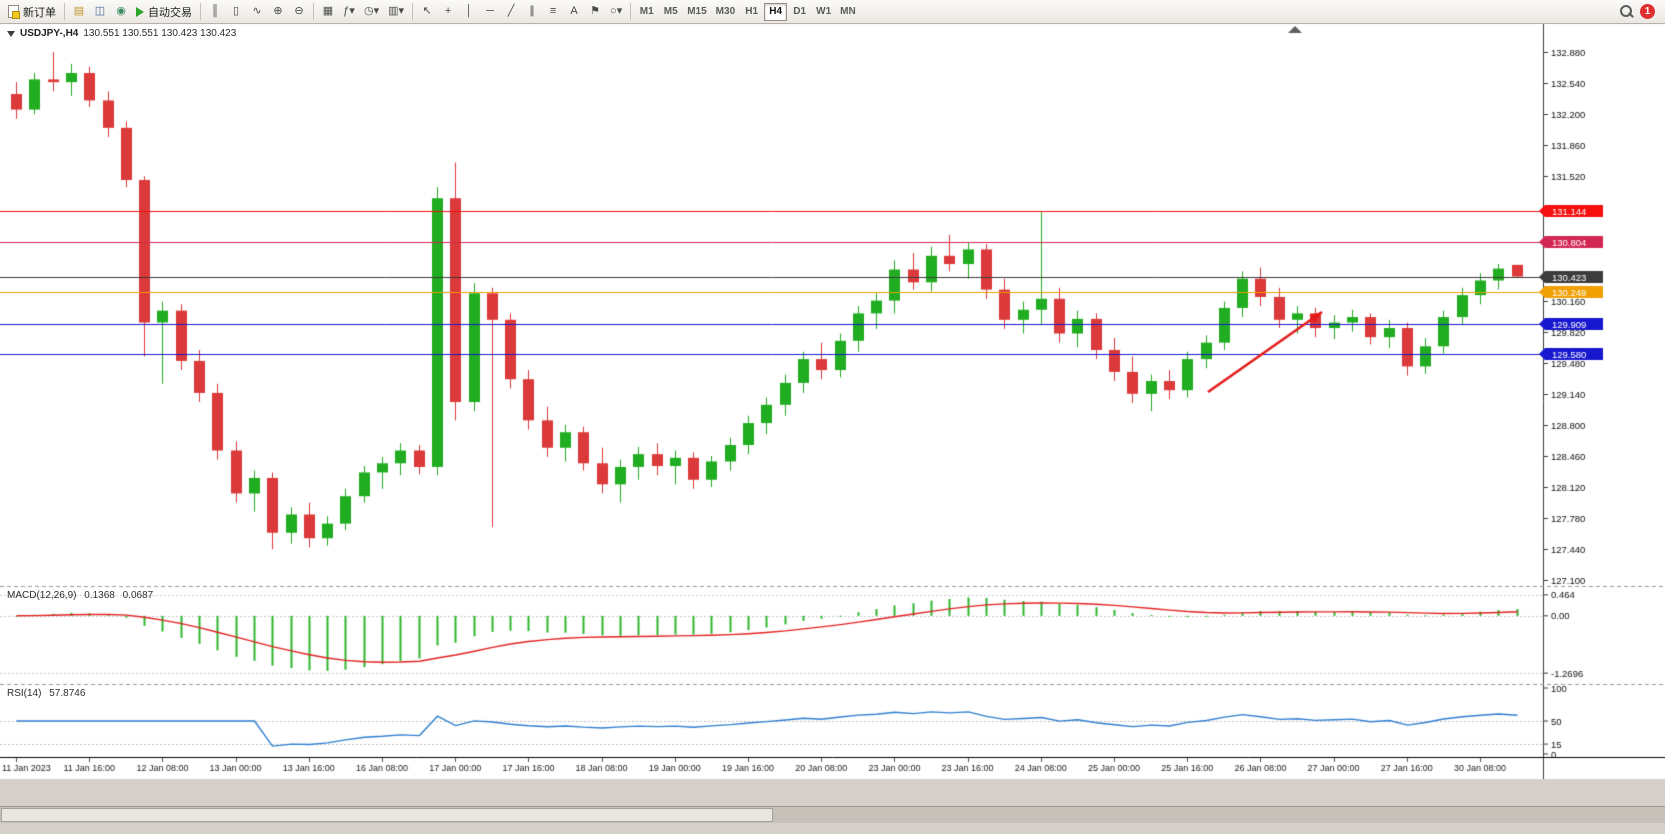 This screenshot has width=1665, height=834. I want to click on tile-windows-icon: ▦, so click(328, 12).